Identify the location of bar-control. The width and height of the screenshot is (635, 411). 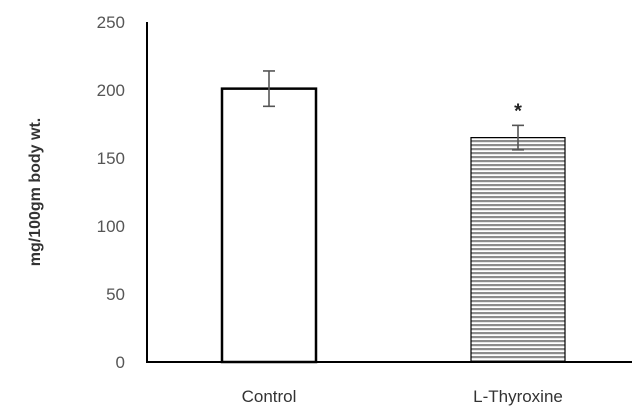
(269, 225).